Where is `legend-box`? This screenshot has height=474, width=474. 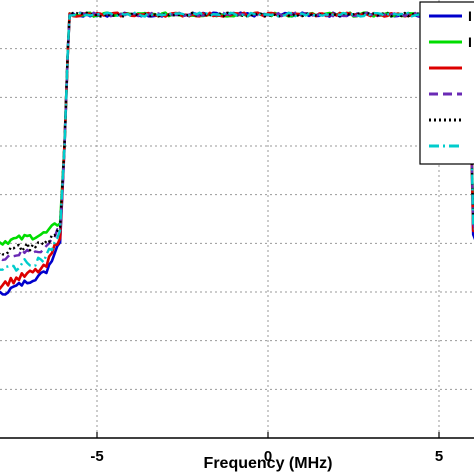
legend-box is located at coordinates (446, 83).